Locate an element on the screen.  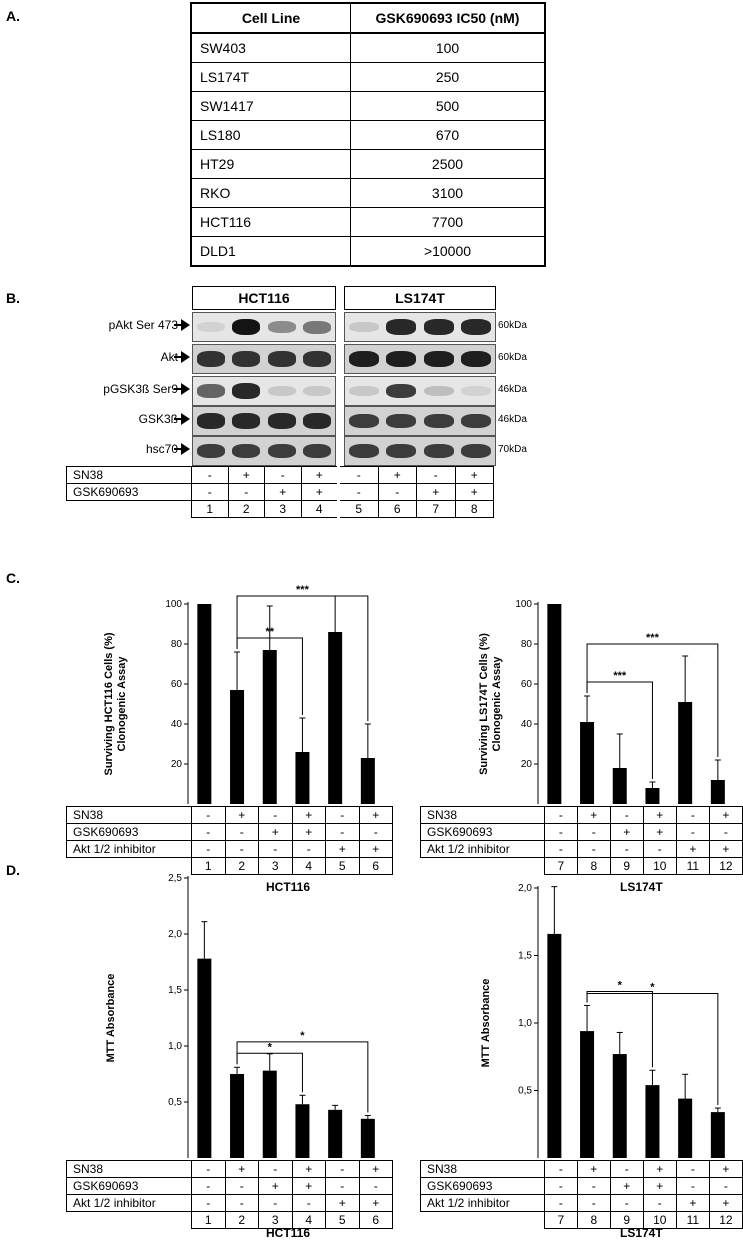
lane-number: 12 is located at coordinates (725, 1220).